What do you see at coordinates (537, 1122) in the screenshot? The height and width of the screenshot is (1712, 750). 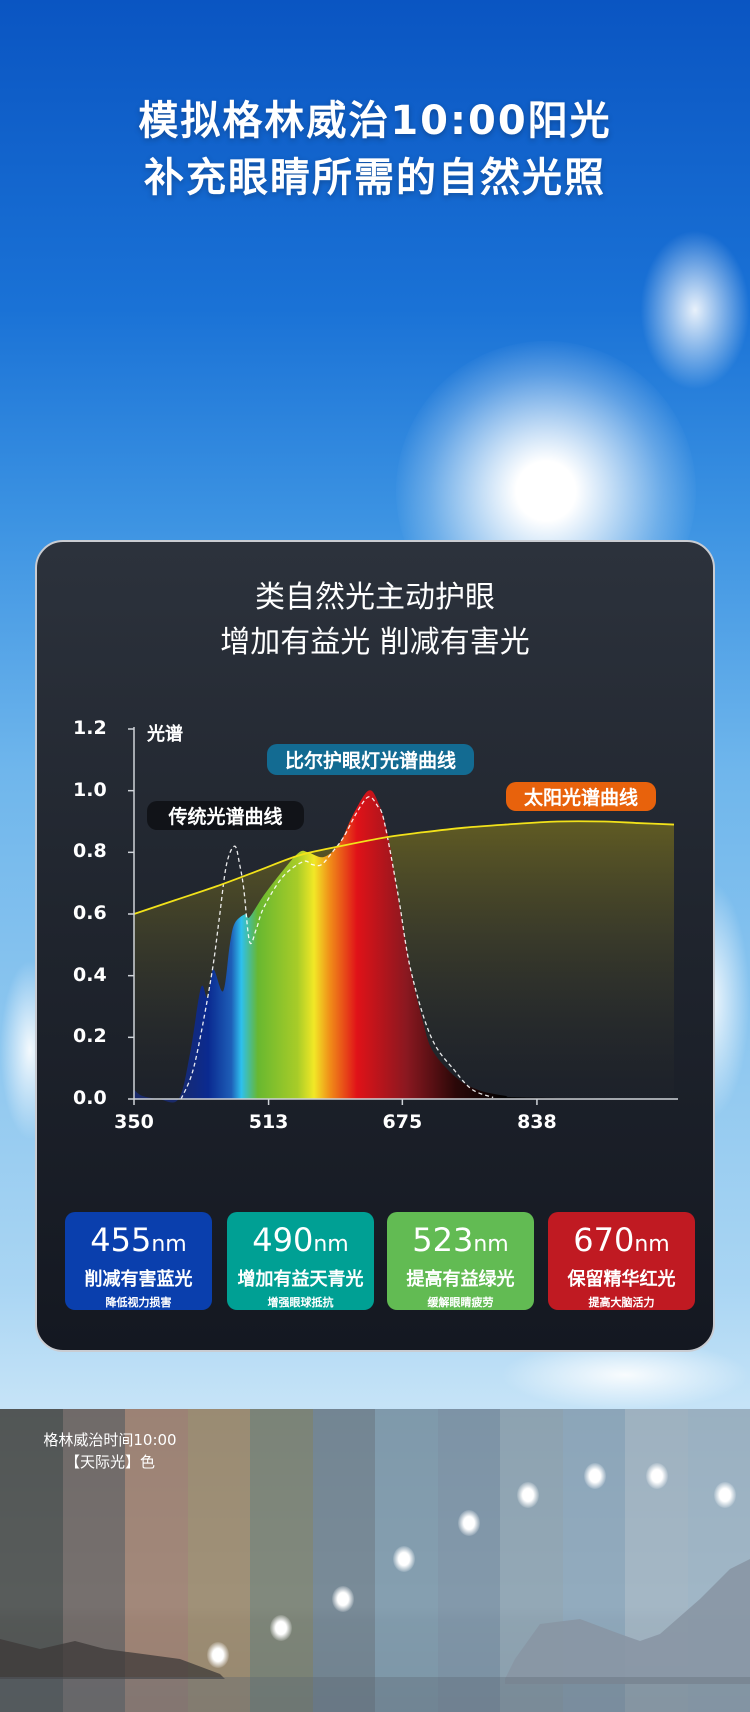 I see `x-tick-label: 838` at bounding box center [537, 1122].